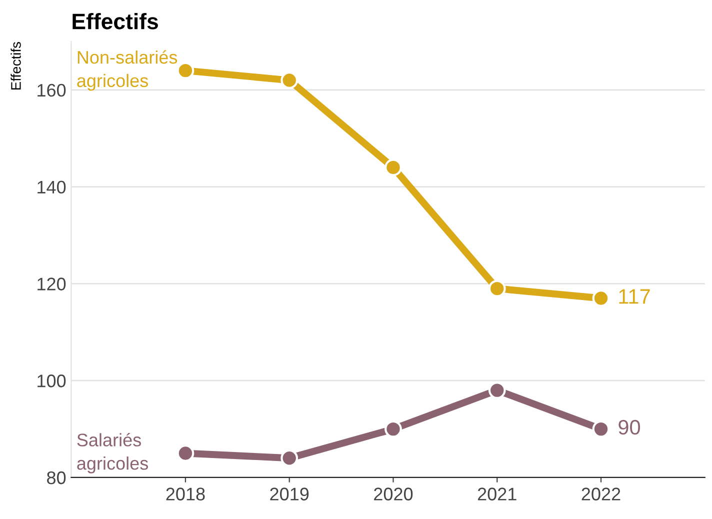 The height and width of the screenshot is (519, 712). What do you see at coordinates (15, 66) in the screenshot?
I see `y-axis-title: Effectifs` at bounding box center [15, 66].